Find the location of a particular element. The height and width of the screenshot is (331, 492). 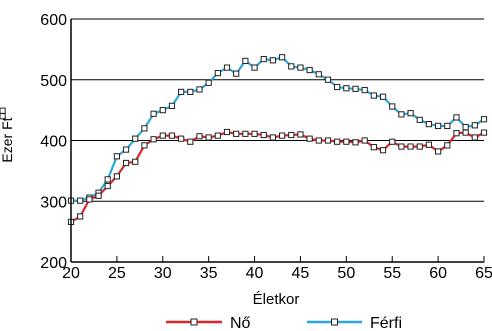

x-tick-label: 50 is located at coordinates (346, 273).